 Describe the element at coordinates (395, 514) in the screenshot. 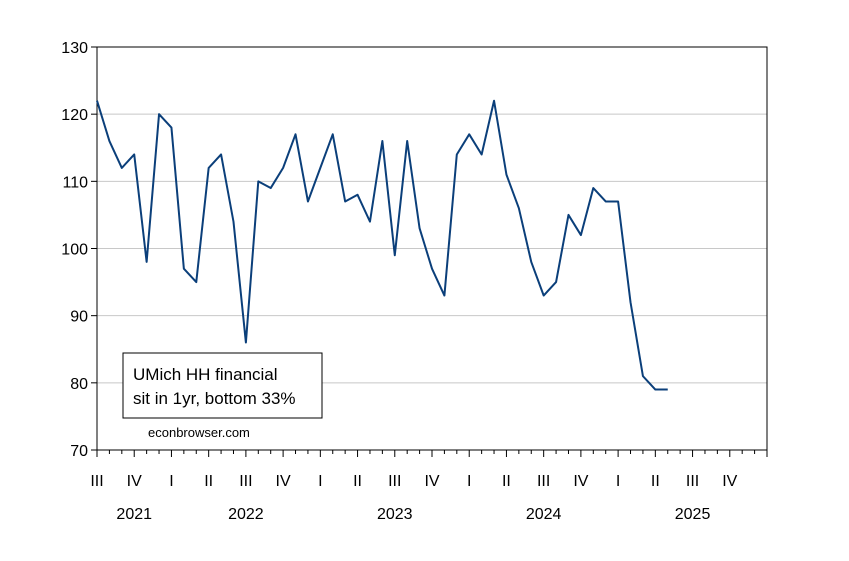

I see `x-year-label: 2023` at that location.